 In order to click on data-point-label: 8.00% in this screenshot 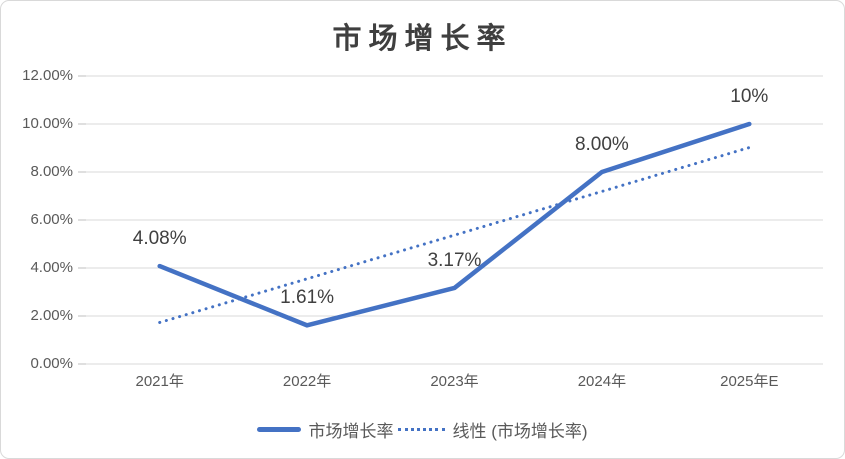, I will do `click(601, 144)`.